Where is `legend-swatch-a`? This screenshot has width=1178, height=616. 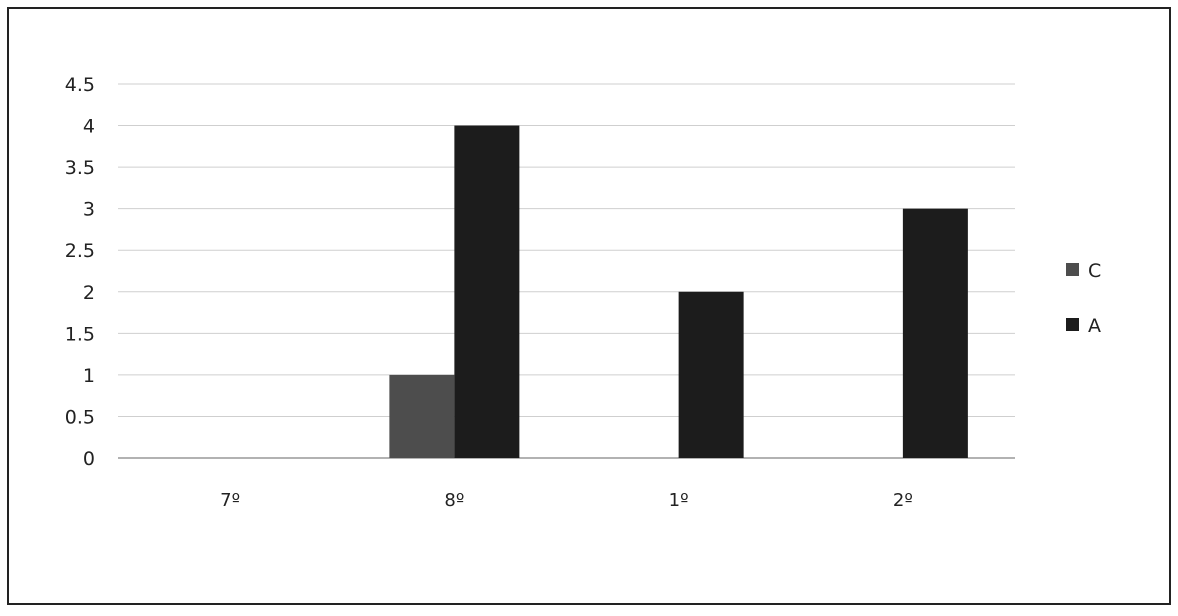 legend-swatch-a is located at coordinates (1072, 324).